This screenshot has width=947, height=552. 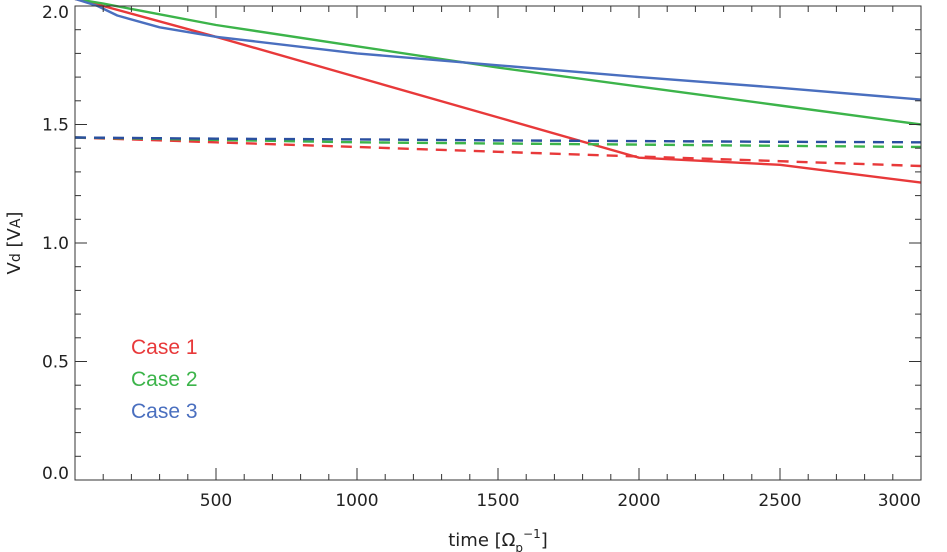 I want to click on x-tick-label: 1000, so click(x=356, y=501).